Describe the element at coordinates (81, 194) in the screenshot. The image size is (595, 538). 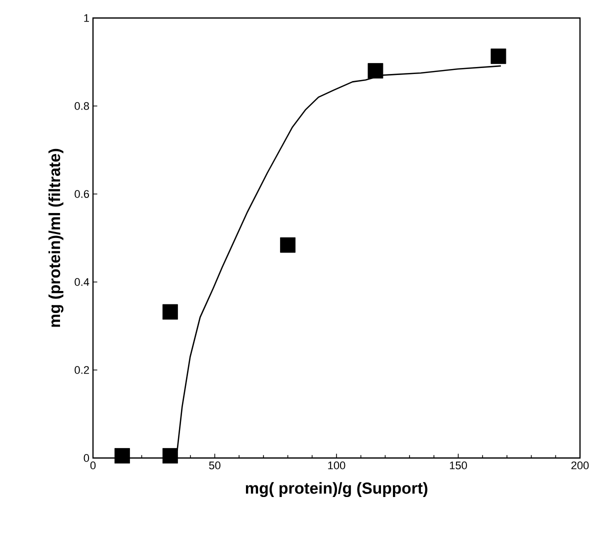
I see `y-tick-label: 0.6` at that location.